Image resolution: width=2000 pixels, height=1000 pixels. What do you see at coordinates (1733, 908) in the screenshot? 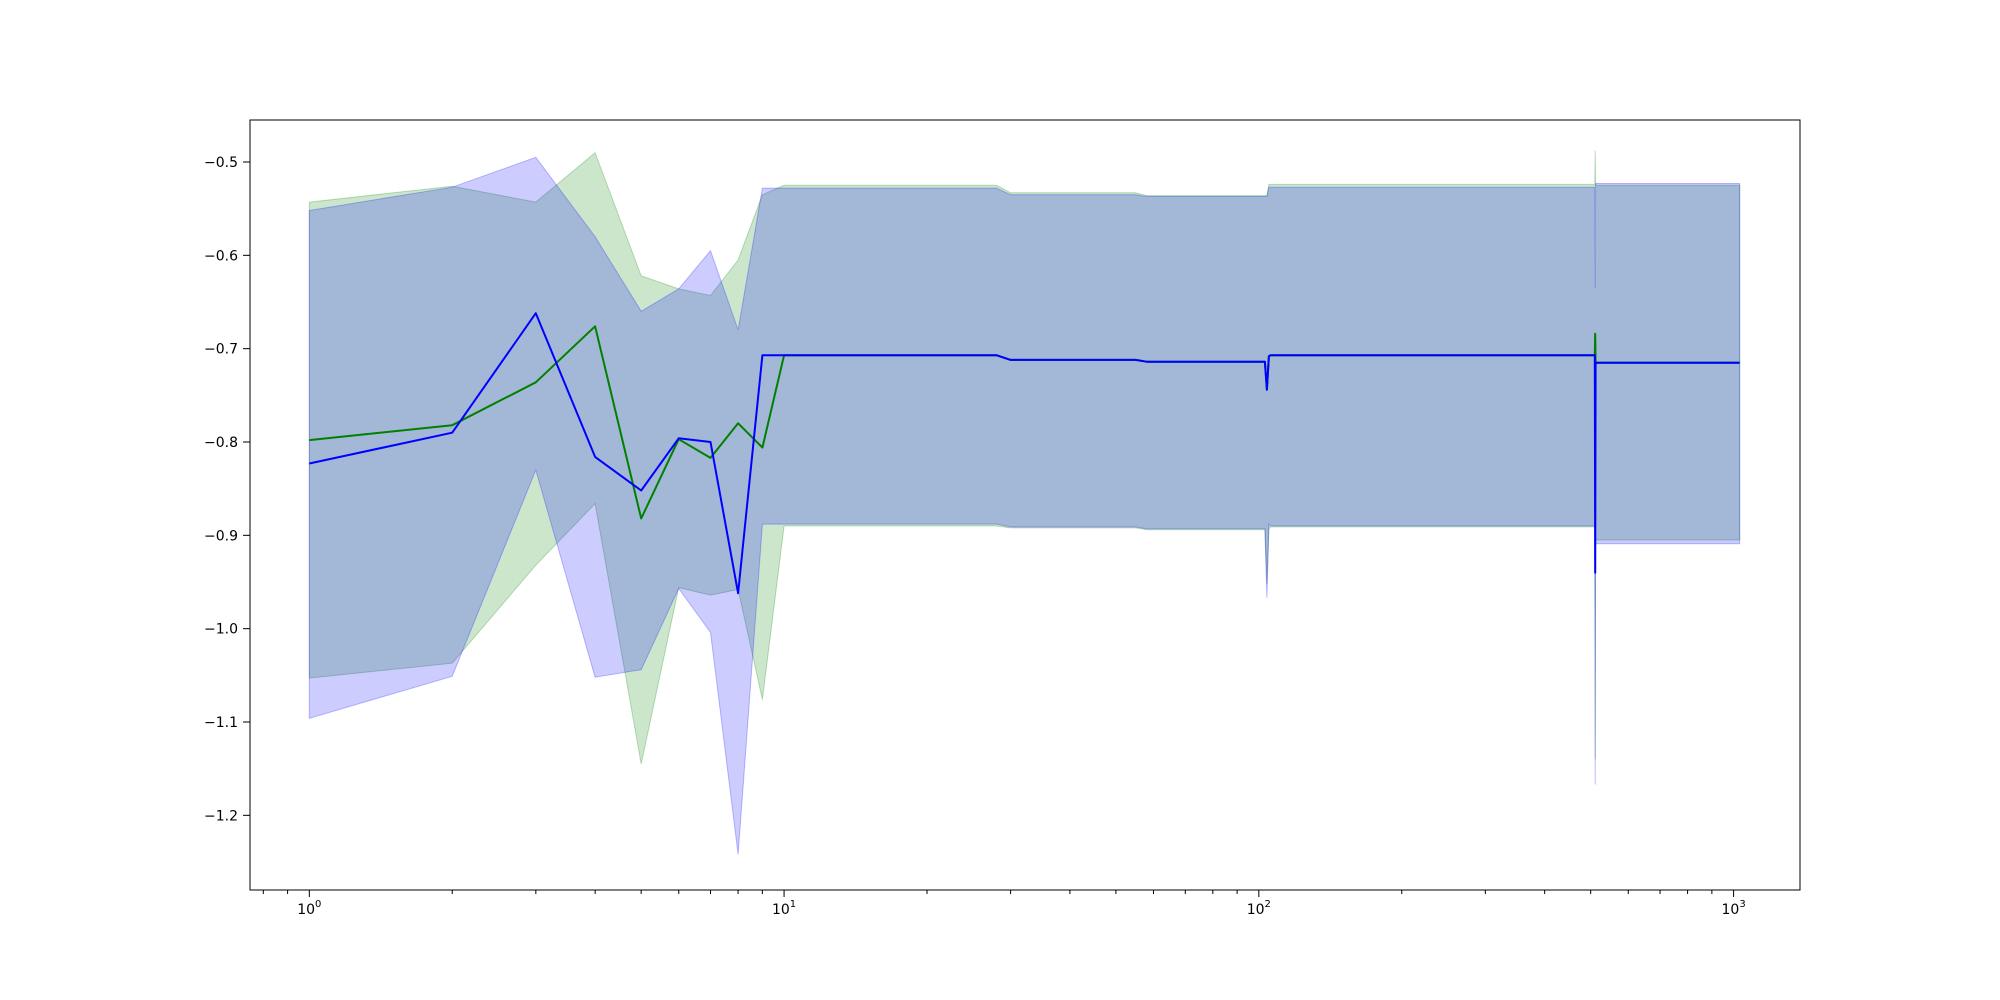
I see `x-tick-label: 10³` at bounding box center [1733, 908].